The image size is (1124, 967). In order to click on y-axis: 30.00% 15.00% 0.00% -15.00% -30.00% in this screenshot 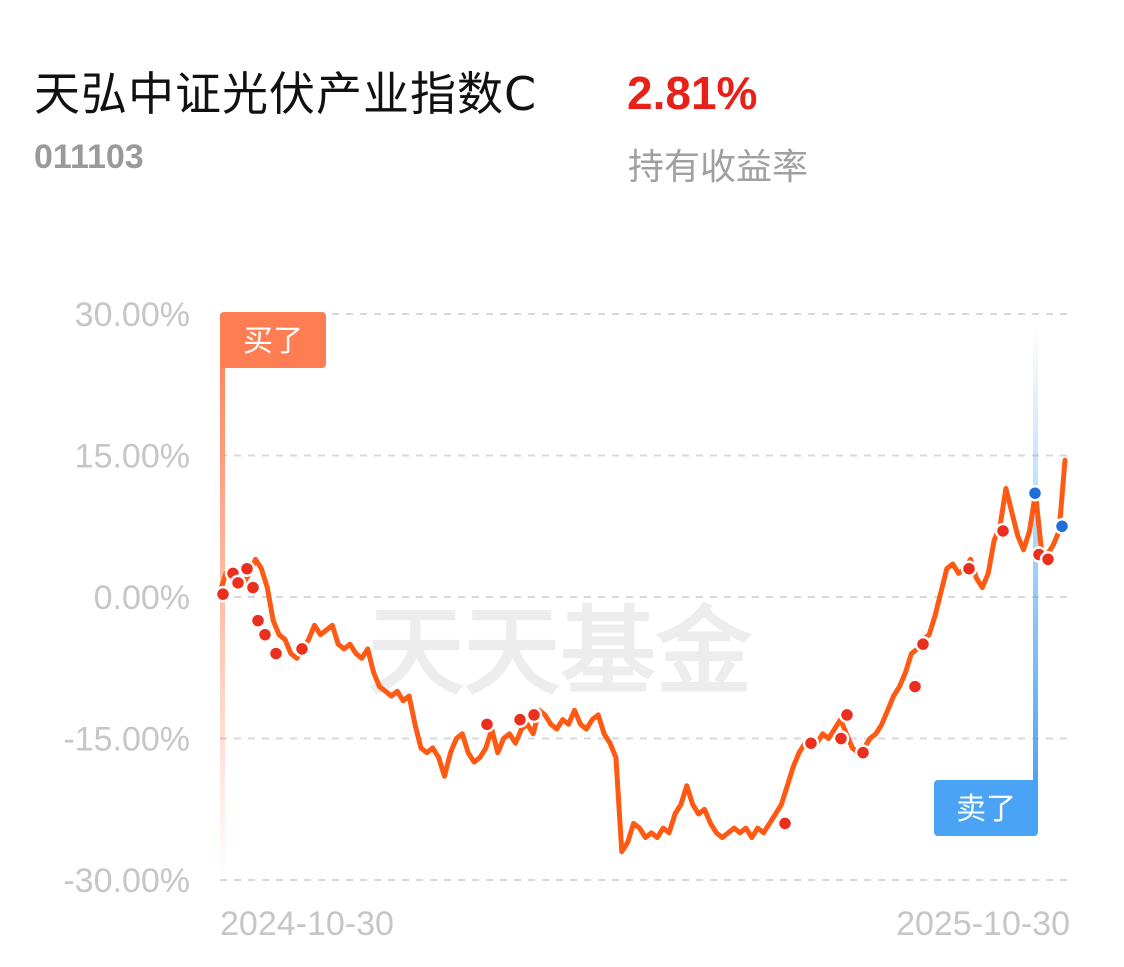, I will do `click(126, 598)`.